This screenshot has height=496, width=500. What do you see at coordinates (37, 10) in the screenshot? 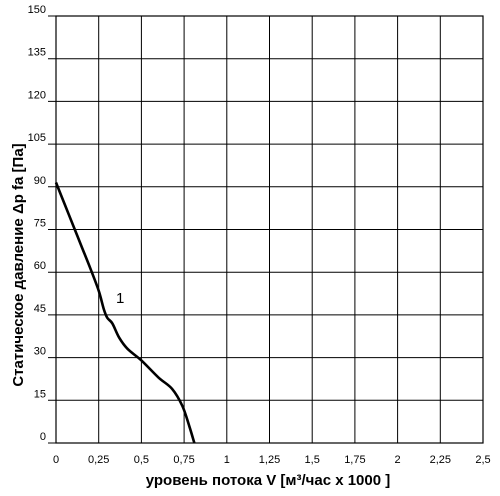
I see `y-tick-label: 150` at bounding box center [37, 10].